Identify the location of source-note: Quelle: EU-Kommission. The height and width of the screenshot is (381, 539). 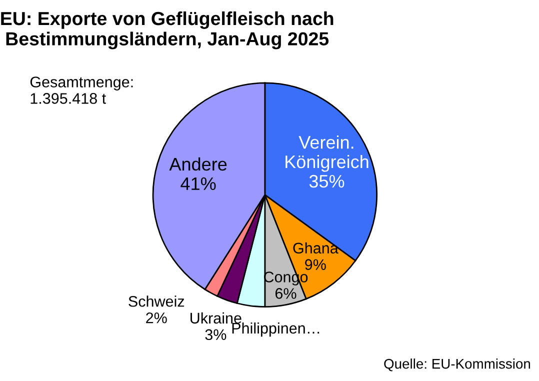
(457, 365).